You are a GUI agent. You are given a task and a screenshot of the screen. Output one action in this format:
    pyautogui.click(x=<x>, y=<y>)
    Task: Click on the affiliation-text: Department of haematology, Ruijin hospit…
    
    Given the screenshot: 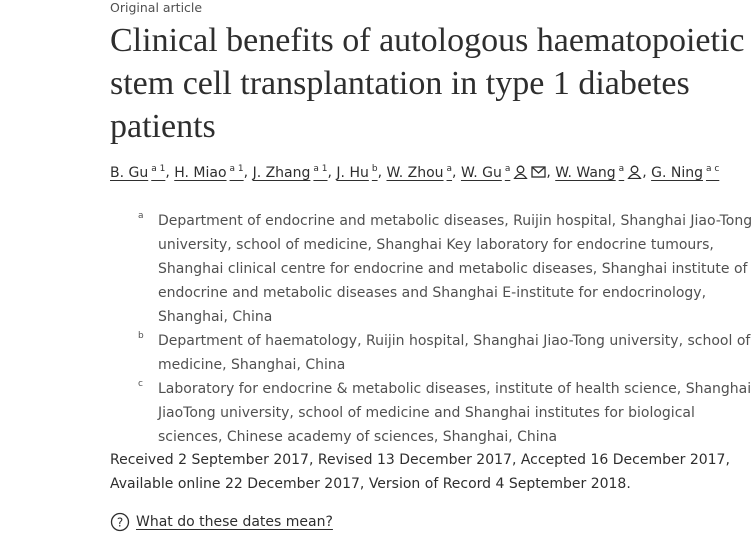 What is the action you would take?
    pyautogui.click(x=454, y=353)
    